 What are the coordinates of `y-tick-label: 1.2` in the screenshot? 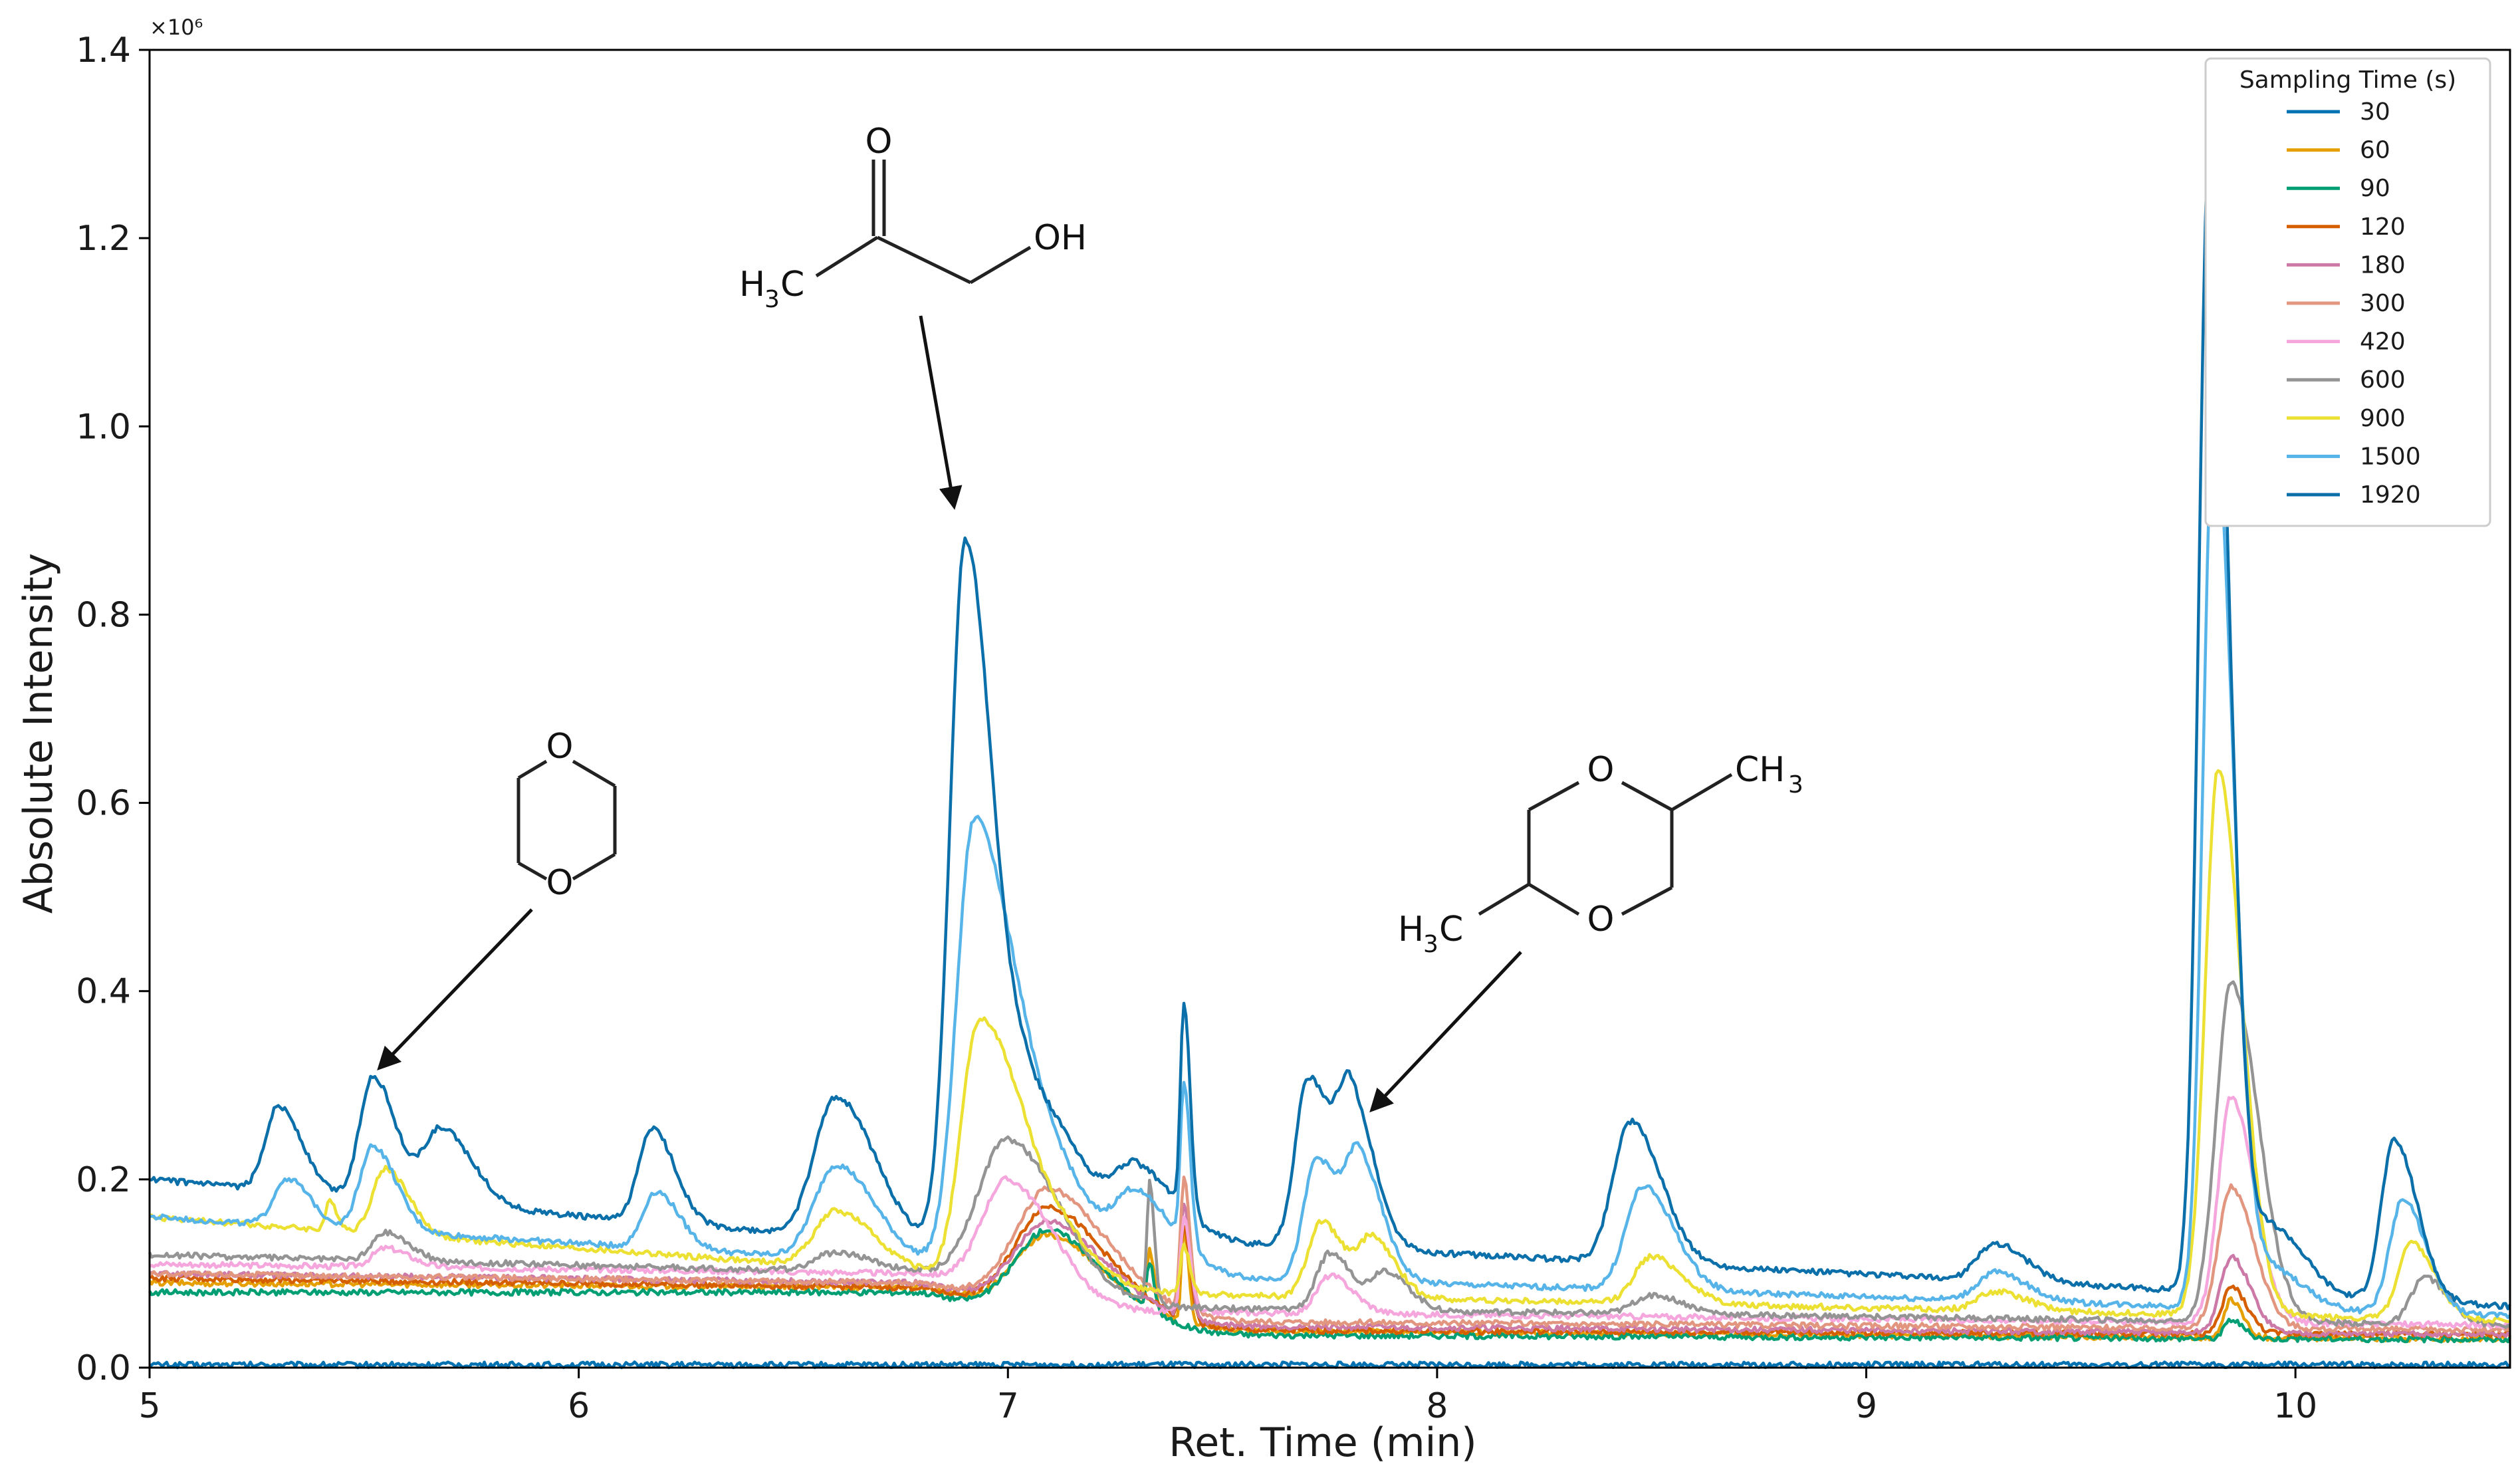 It's located at (103, 239).